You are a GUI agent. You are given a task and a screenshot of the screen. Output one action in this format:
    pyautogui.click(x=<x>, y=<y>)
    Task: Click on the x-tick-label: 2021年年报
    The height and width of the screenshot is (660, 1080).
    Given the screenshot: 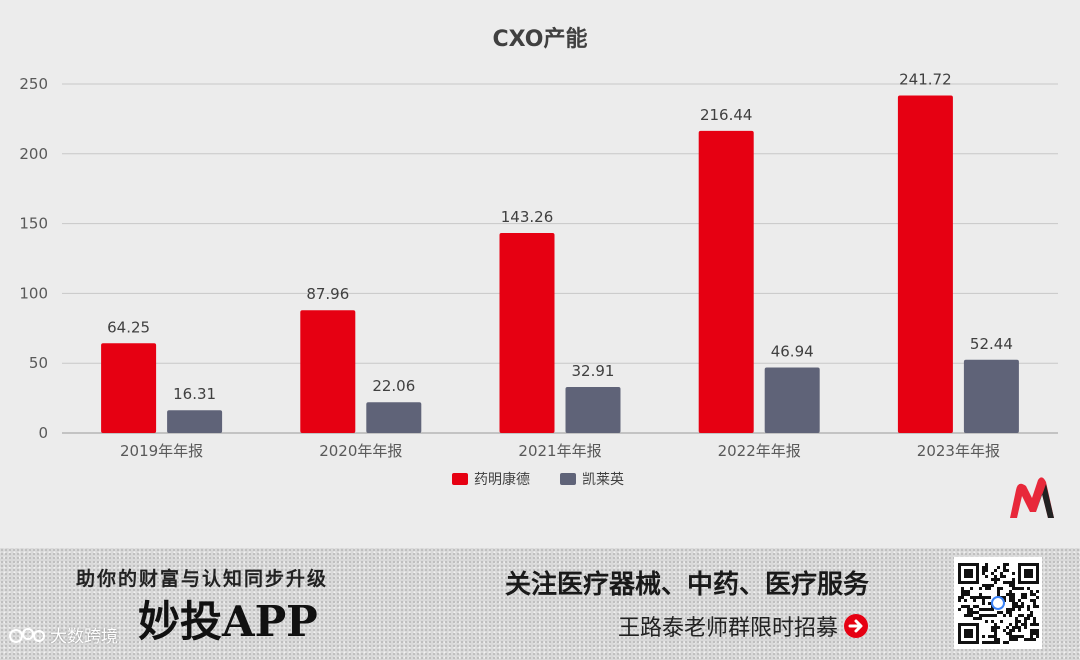 What is the action you would take?
    pyautogui.click(x=559, y=451)
    